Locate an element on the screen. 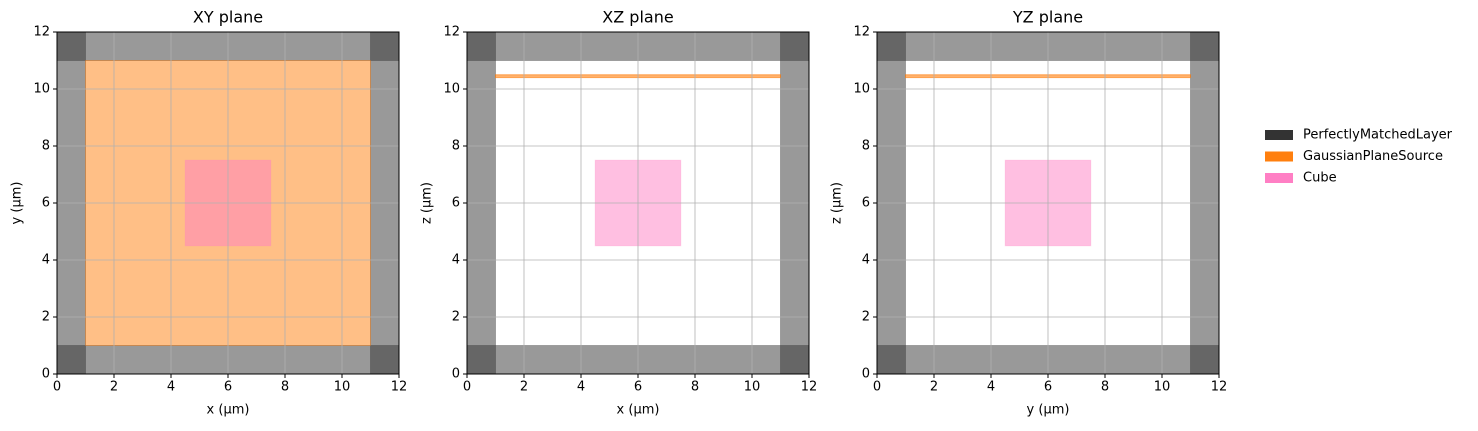 This screenshot has height=431, width=1478. legend-label: Cube is located at coordinates (1320, 178).